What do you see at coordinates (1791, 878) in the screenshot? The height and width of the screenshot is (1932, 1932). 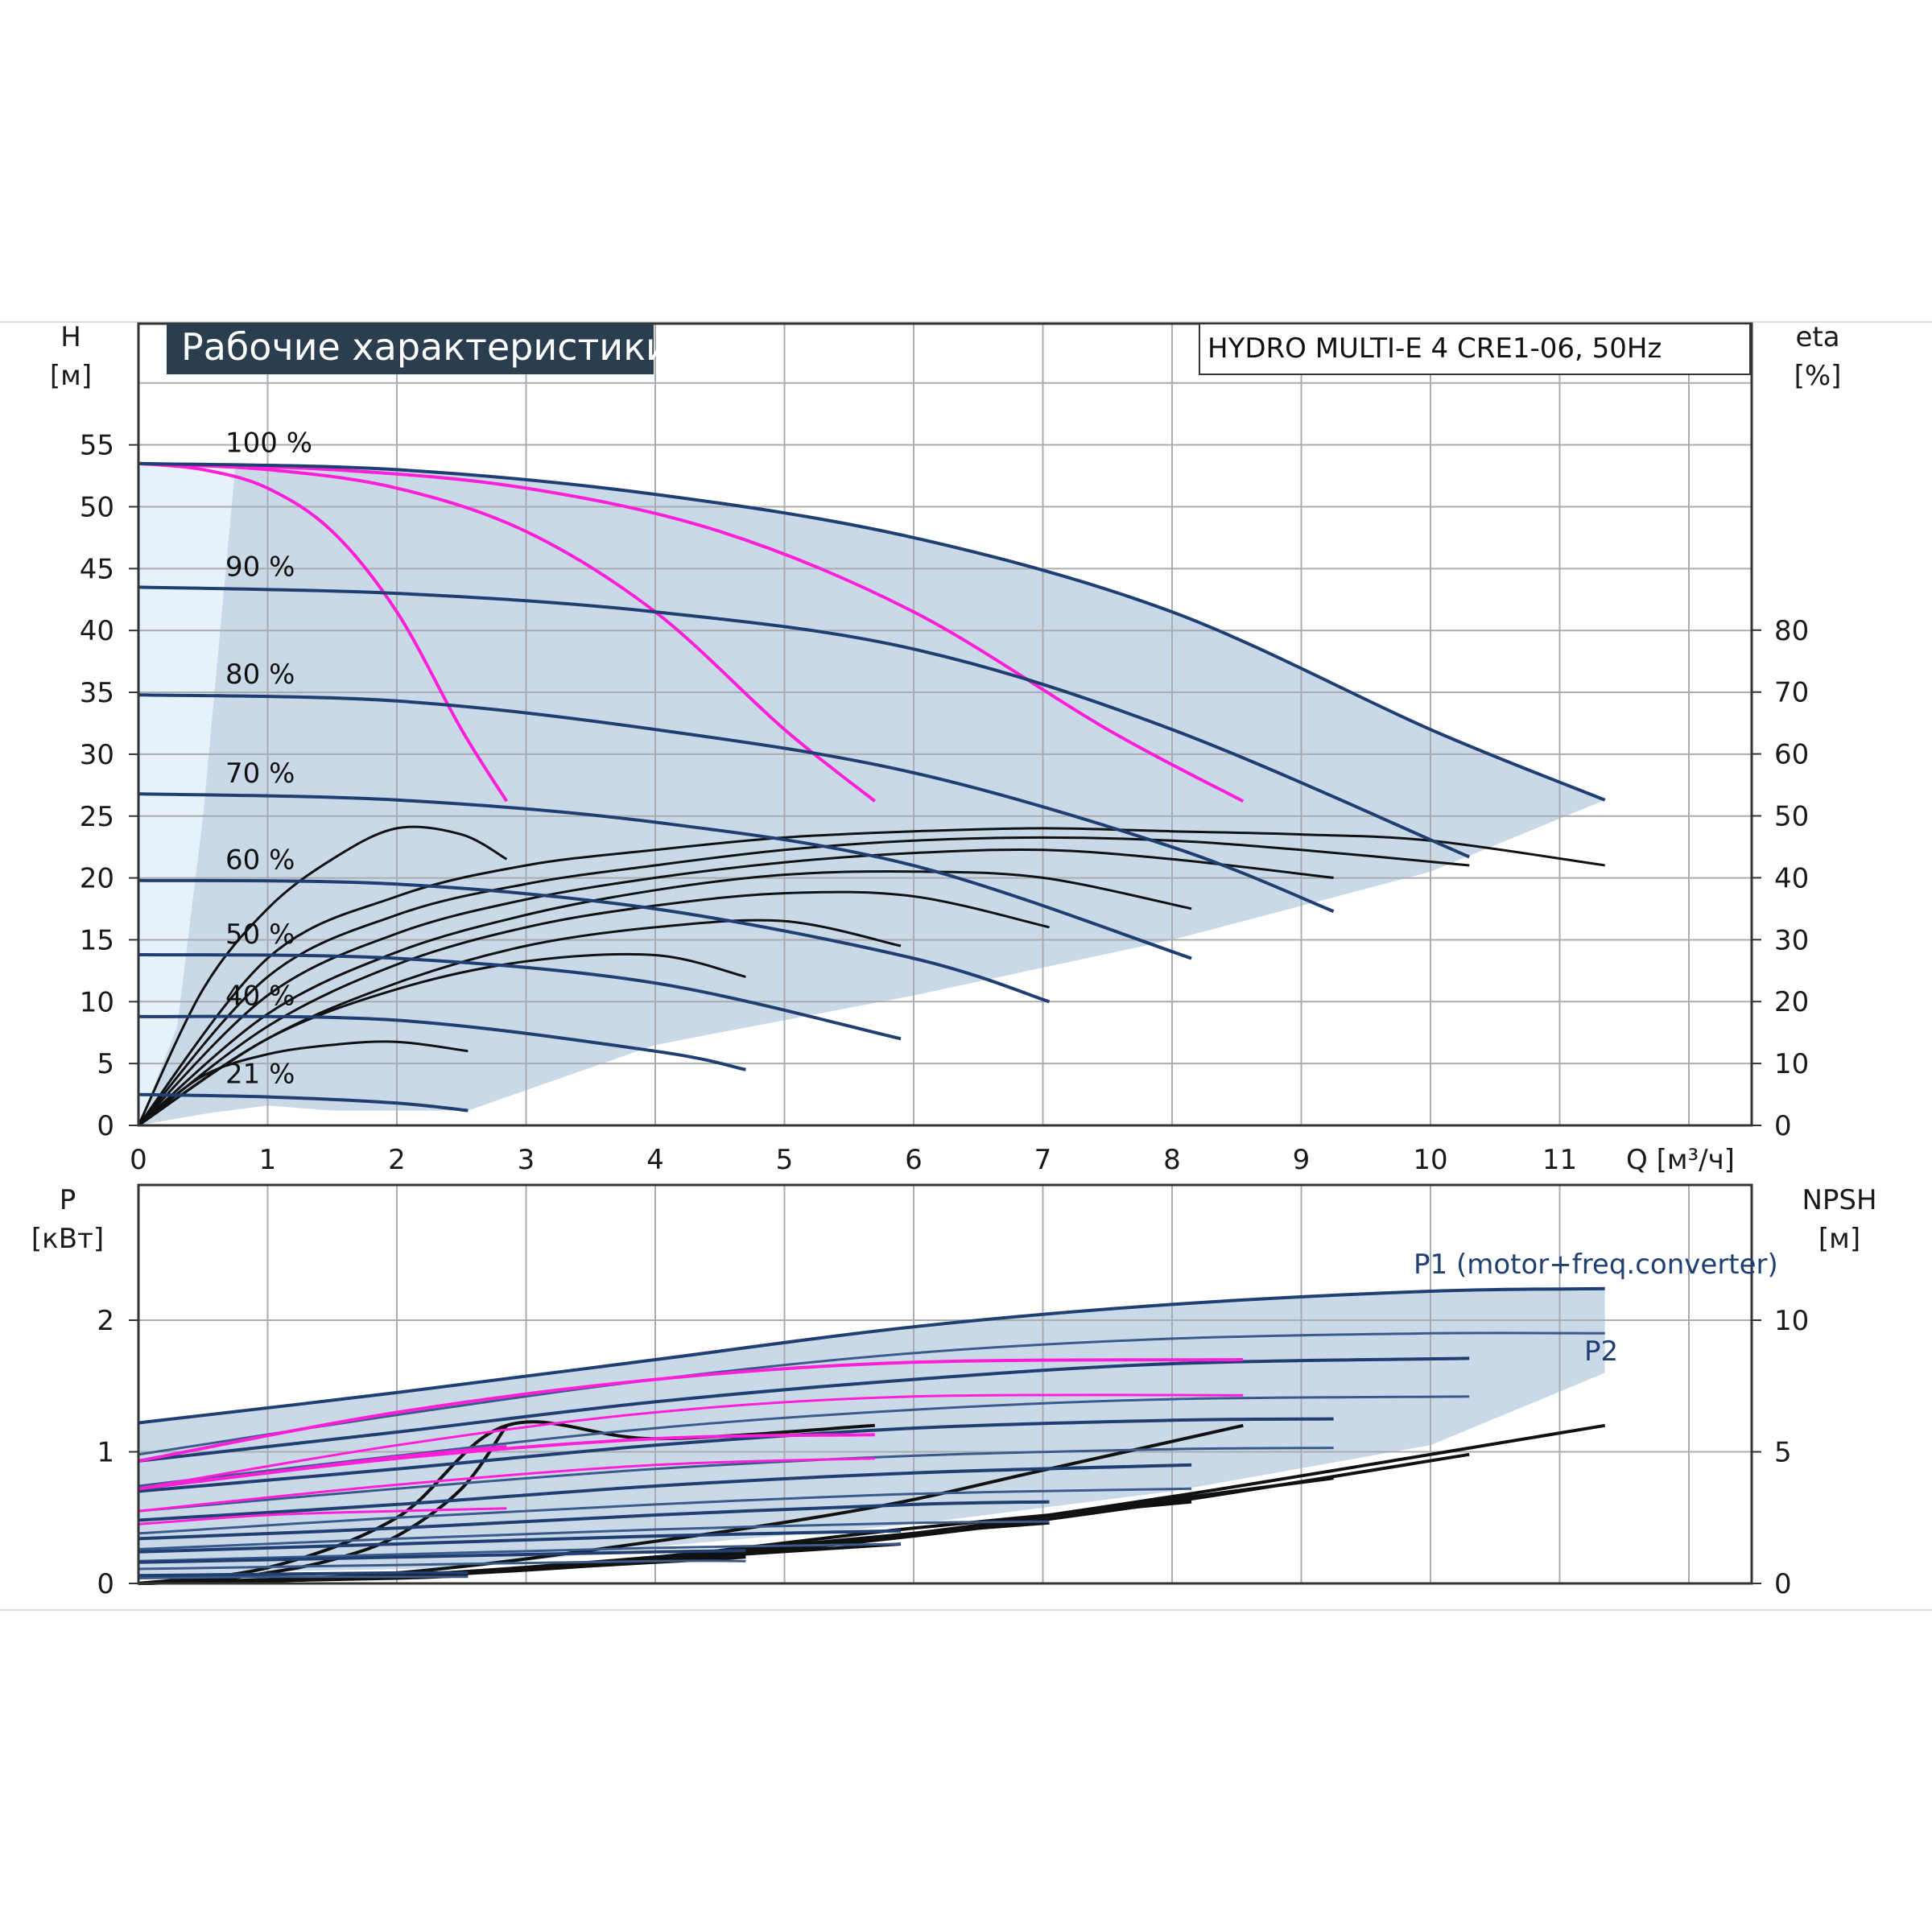 I see `y2-tick-label: 40` at bounding box center [1791, 878].